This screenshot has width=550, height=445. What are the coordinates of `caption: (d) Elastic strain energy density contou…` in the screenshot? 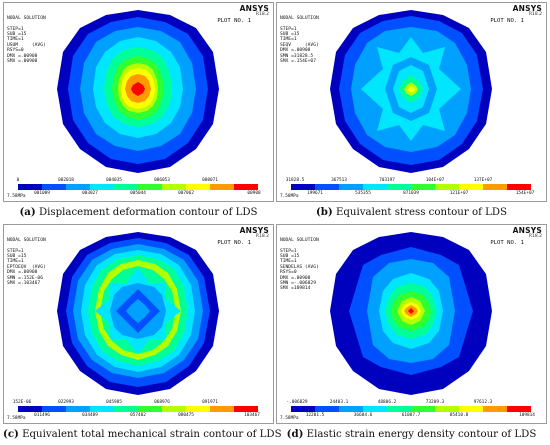 It's located at (411, 434).